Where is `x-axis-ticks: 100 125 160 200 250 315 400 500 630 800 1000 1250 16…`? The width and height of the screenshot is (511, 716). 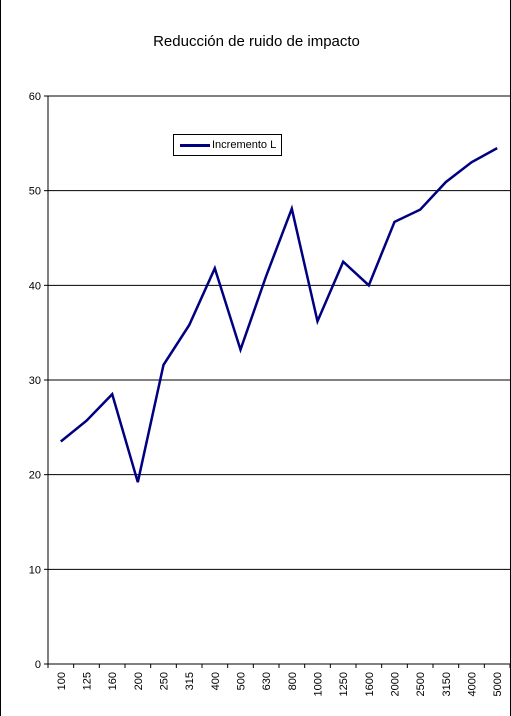
x-axis-ticks: 100 125 160 200 250 315 400 500 630 800 1000 1250 16… is located at coordinates (279, 680).